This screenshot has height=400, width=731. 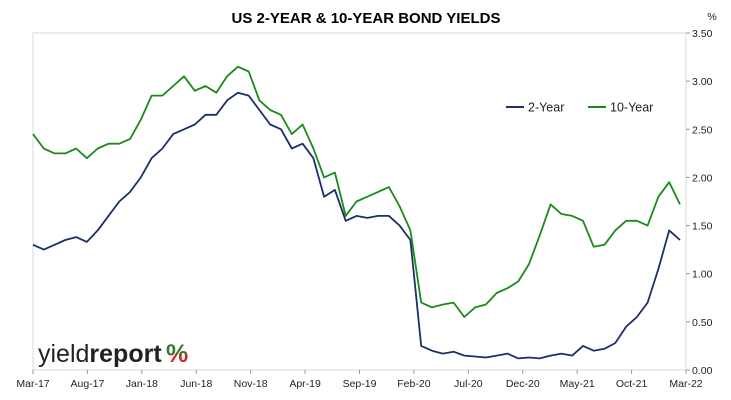 I want to click on x-tick-label: Apr-19, so click(x=305, y=384).